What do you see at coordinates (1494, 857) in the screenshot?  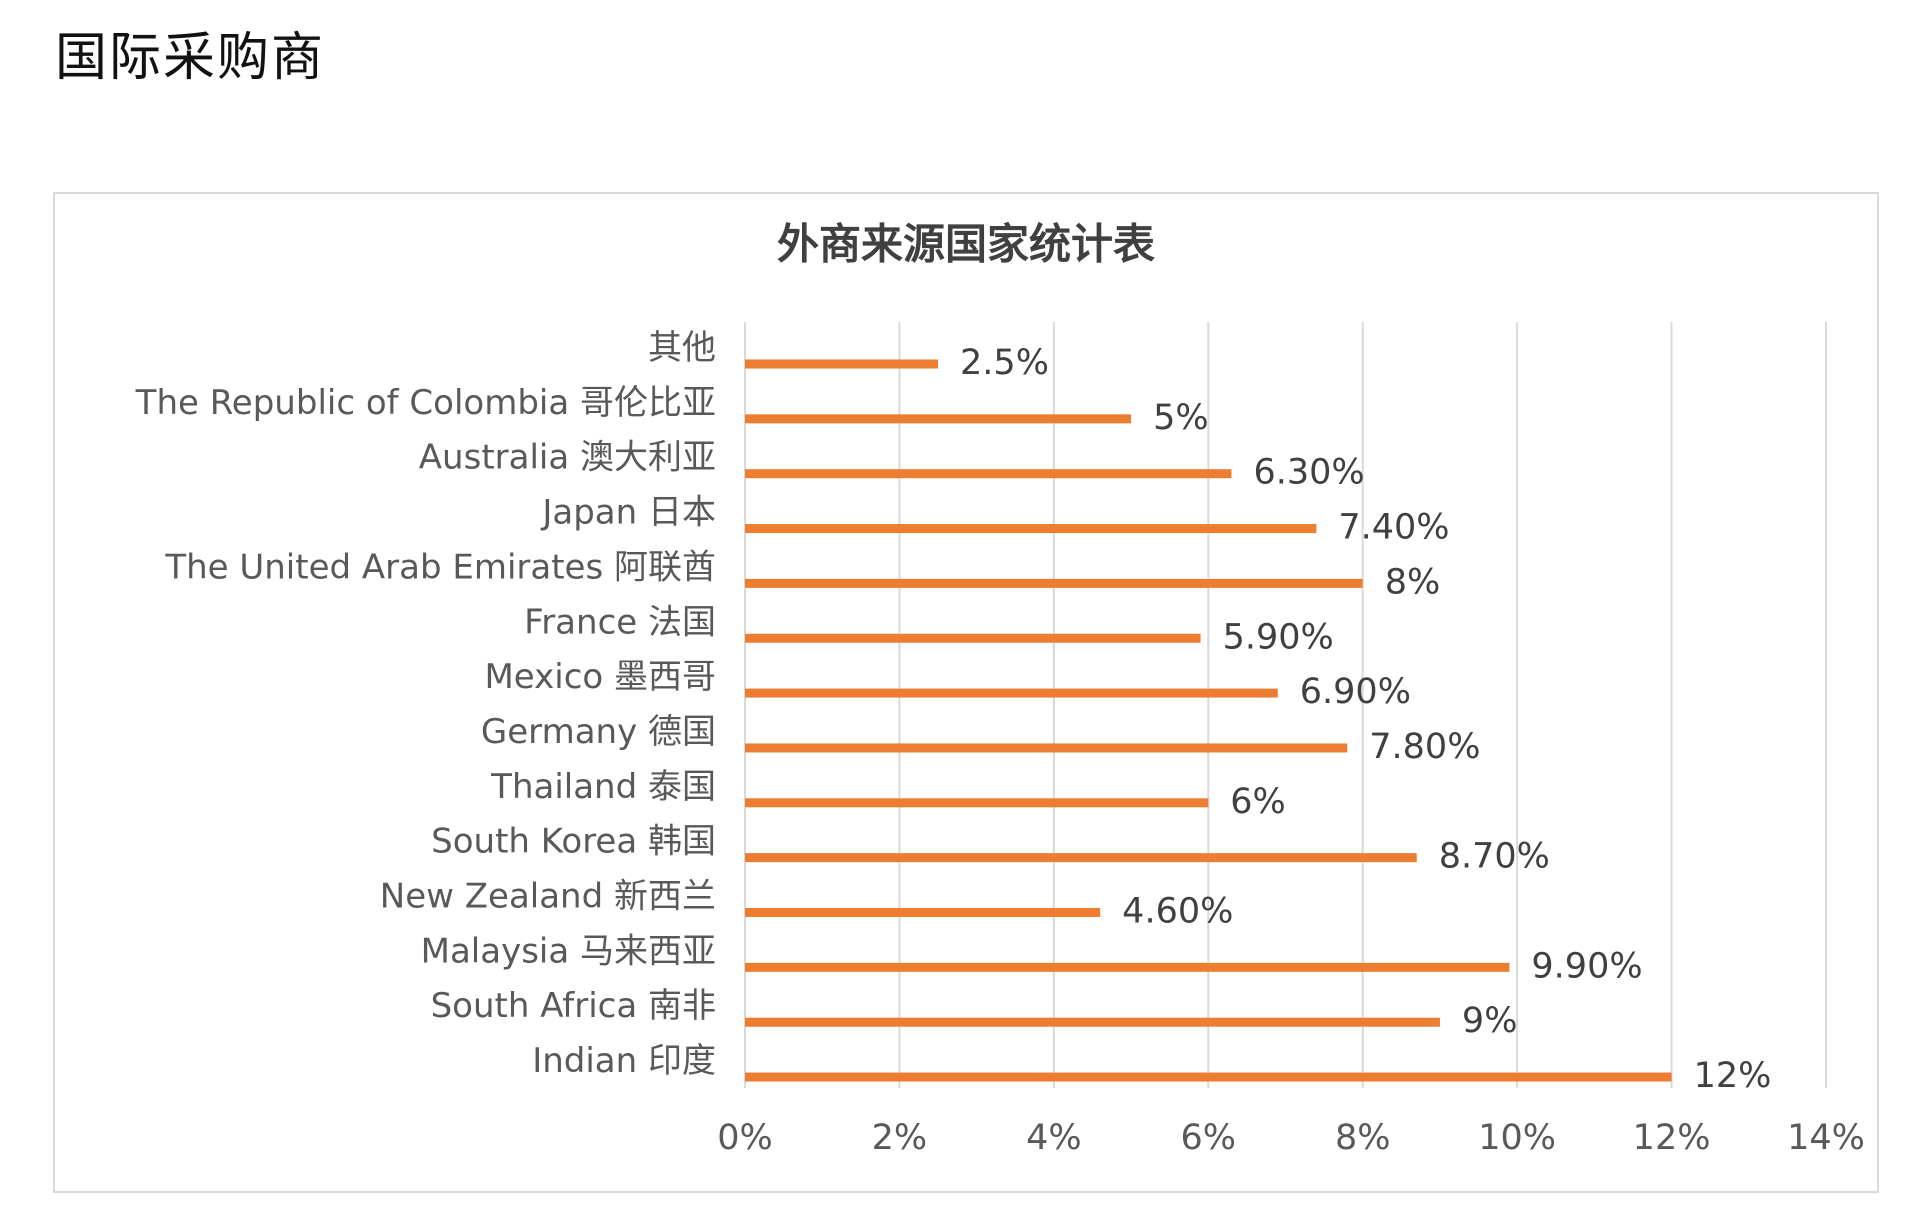 I see `data-label: 8.70%` at bounding box center [1494, 857].